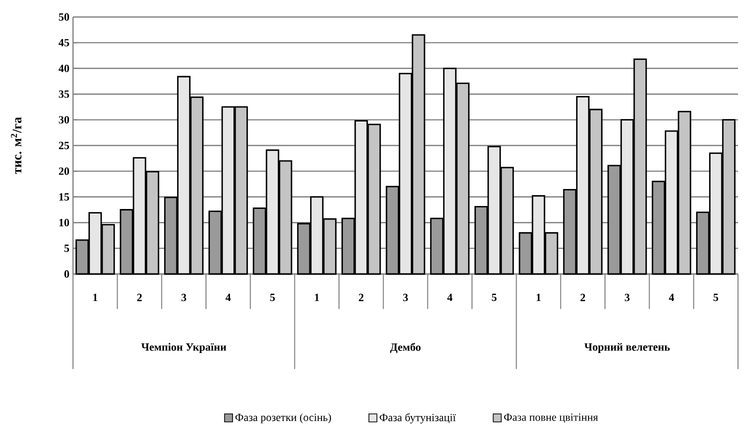 The image size is (750, 427). I want to click on y-tick-label: 50, so click(64, 17).